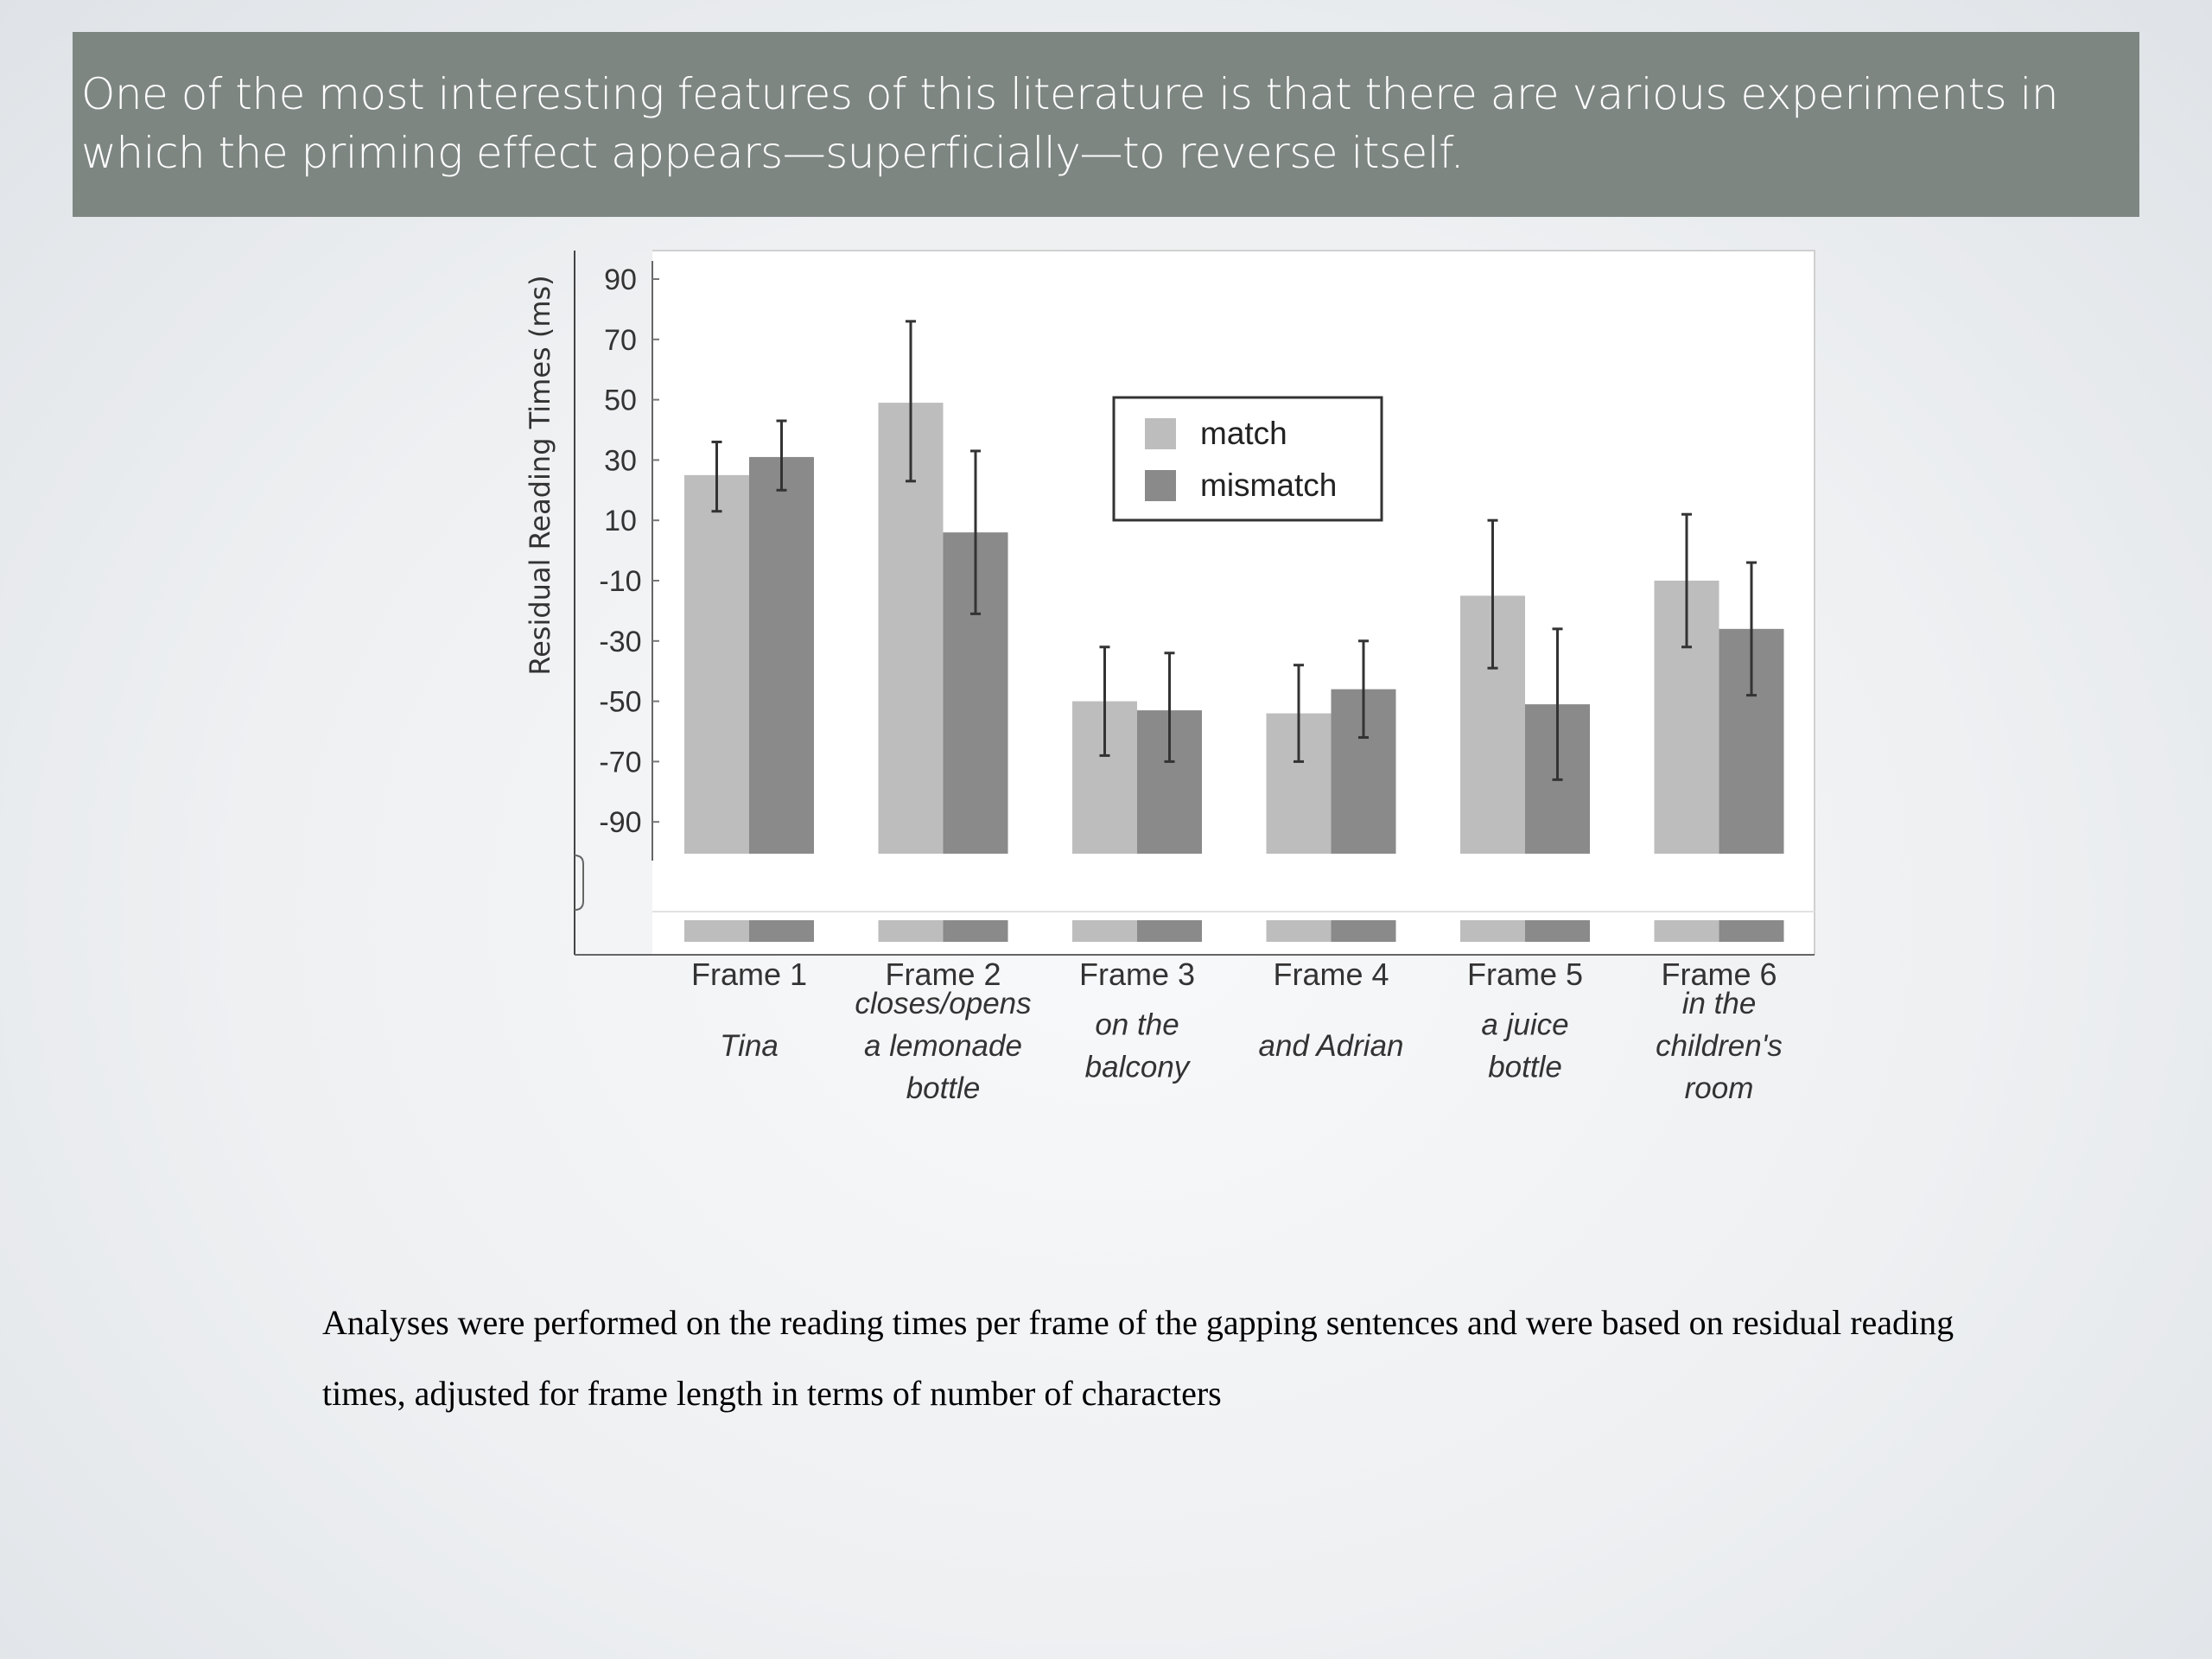  Describe the element at coordinates (620, 280) in the screenshot. I see `y-tick-label: 90` at that location.